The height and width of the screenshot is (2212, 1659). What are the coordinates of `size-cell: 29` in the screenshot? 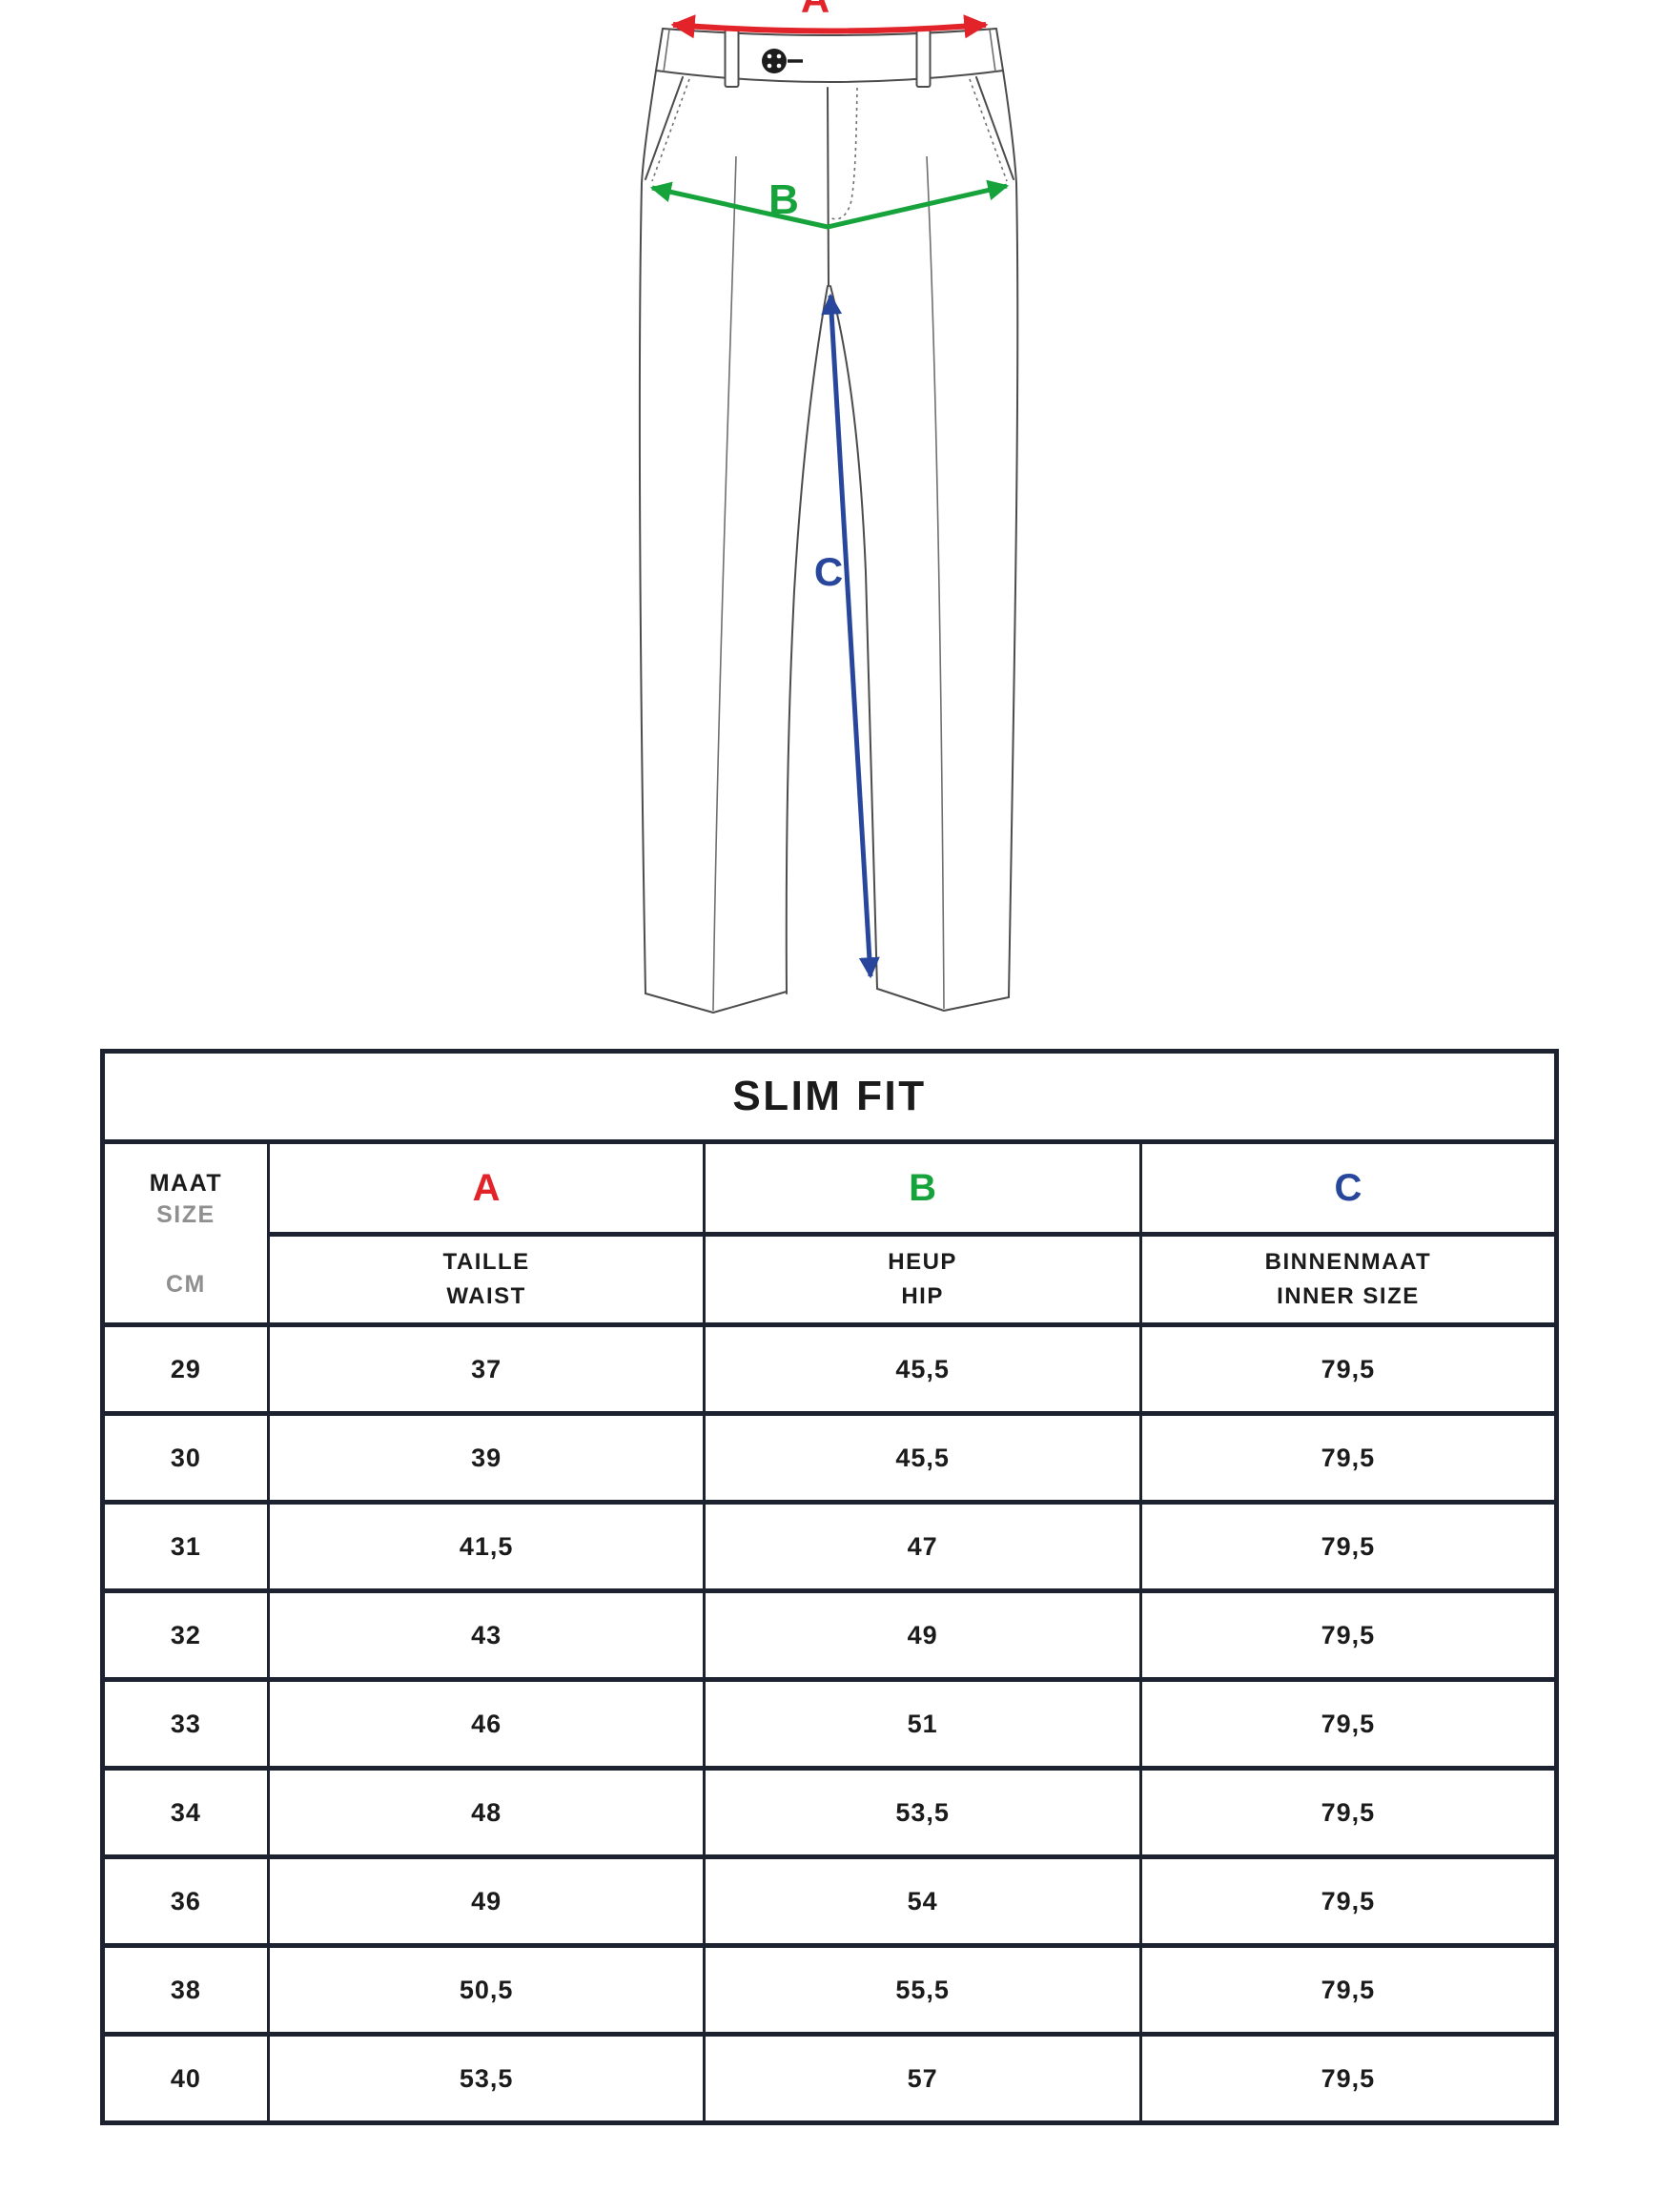 It's located at (185, 1369).